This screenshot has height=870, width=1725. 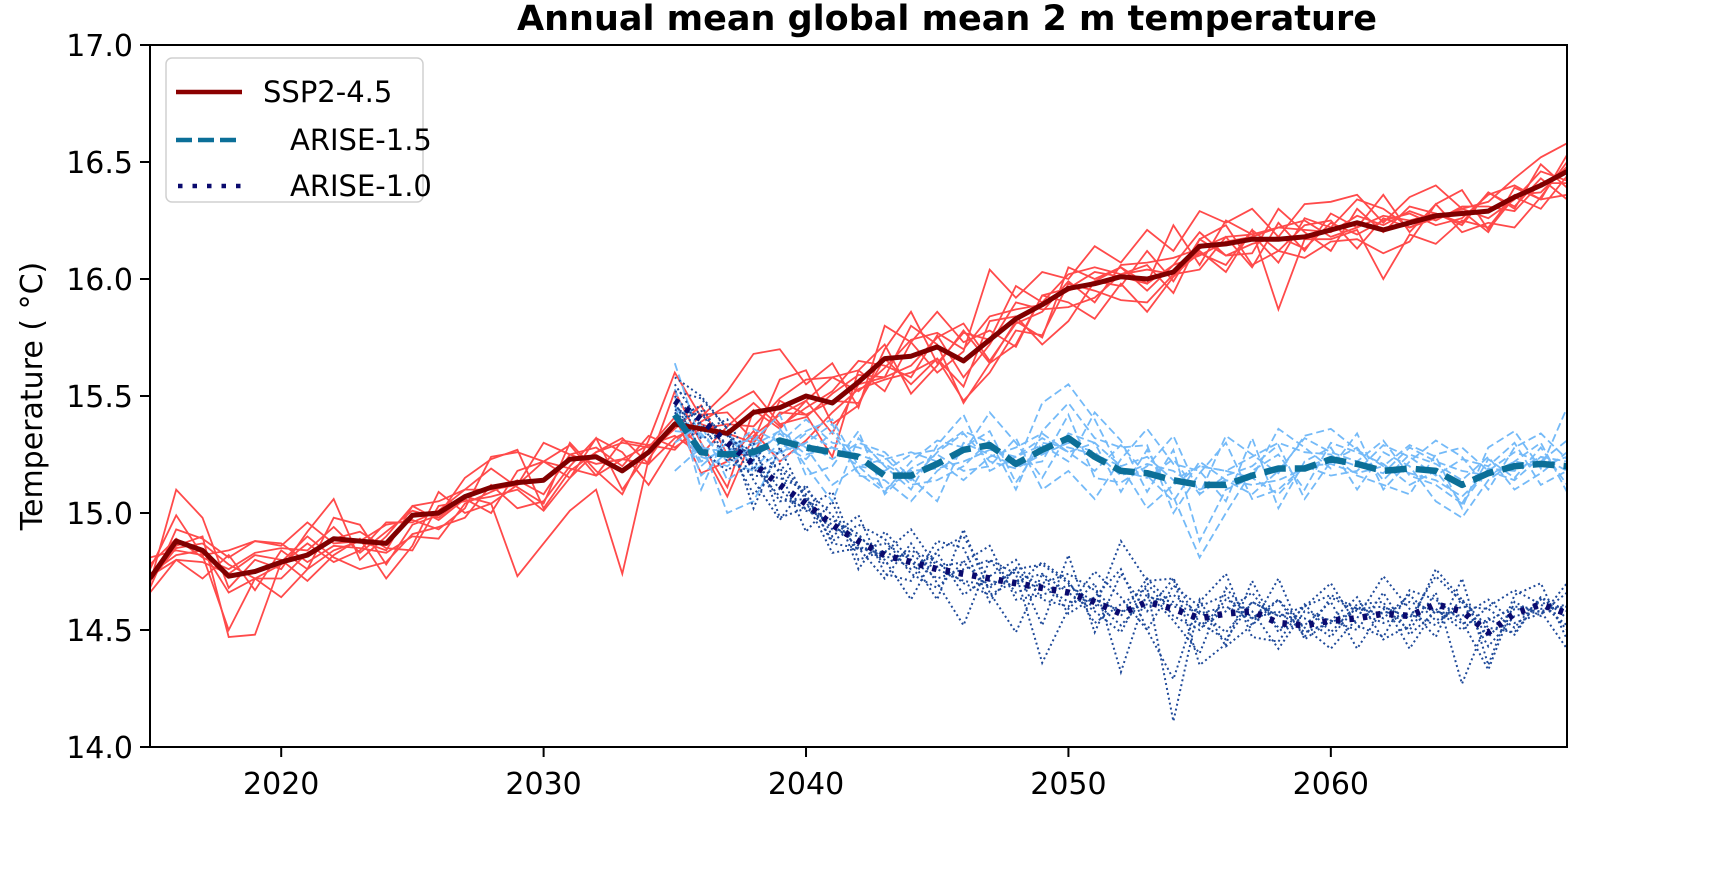 What do you see at coordinates (361, 140) in the screenshot?
I see `legend-label: ARISE-1.5` at bounding box center [361, 140].